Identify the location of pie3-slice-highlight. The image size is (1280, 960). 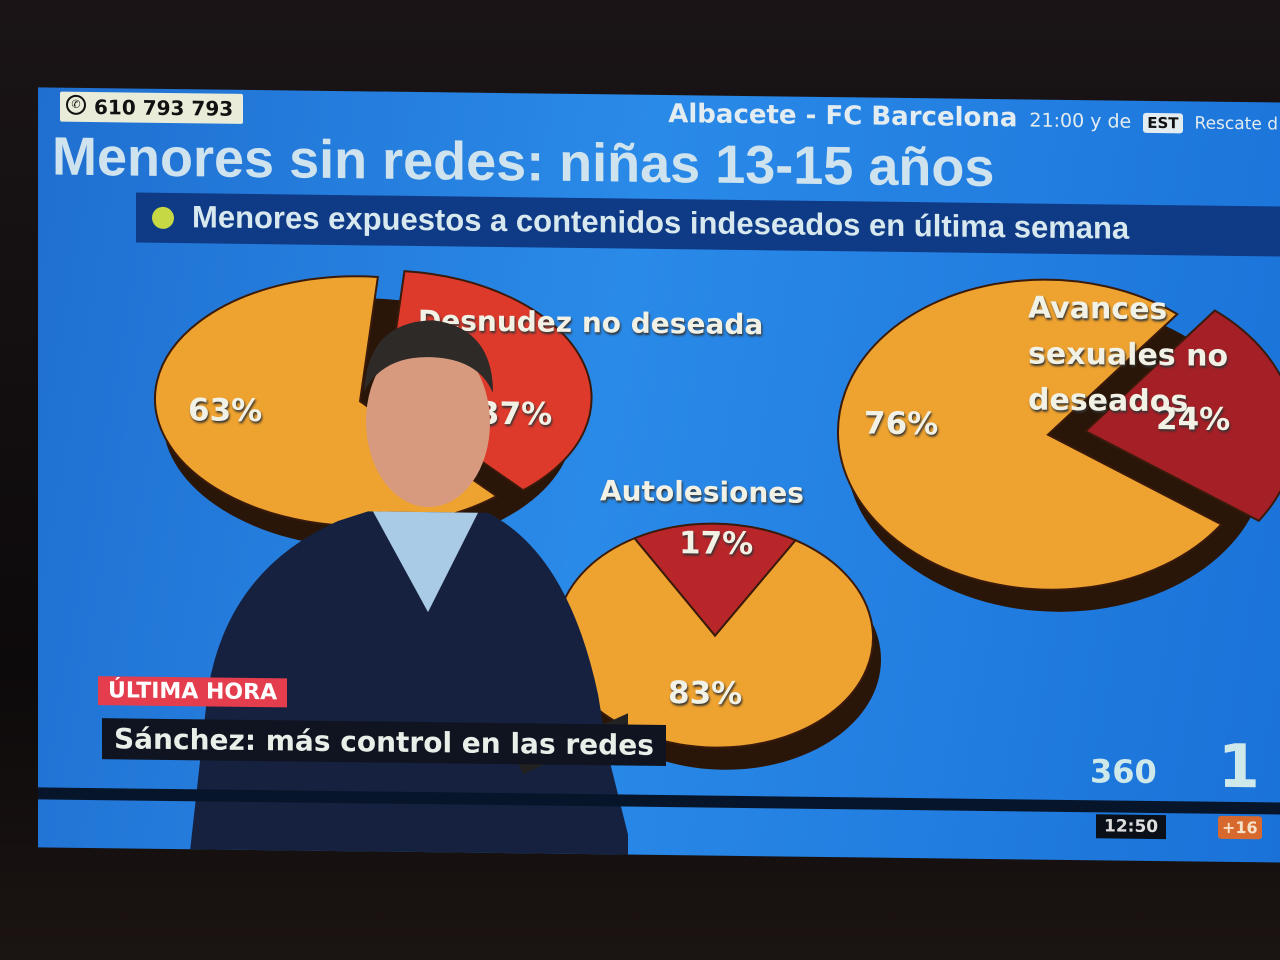
(1181, 416).